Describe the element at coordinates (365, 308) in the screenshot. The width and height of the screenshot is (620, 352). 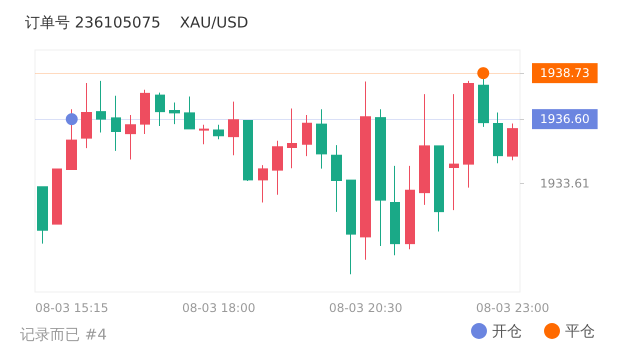
I see `x-tick-label: 08-03 20:30` at that location.